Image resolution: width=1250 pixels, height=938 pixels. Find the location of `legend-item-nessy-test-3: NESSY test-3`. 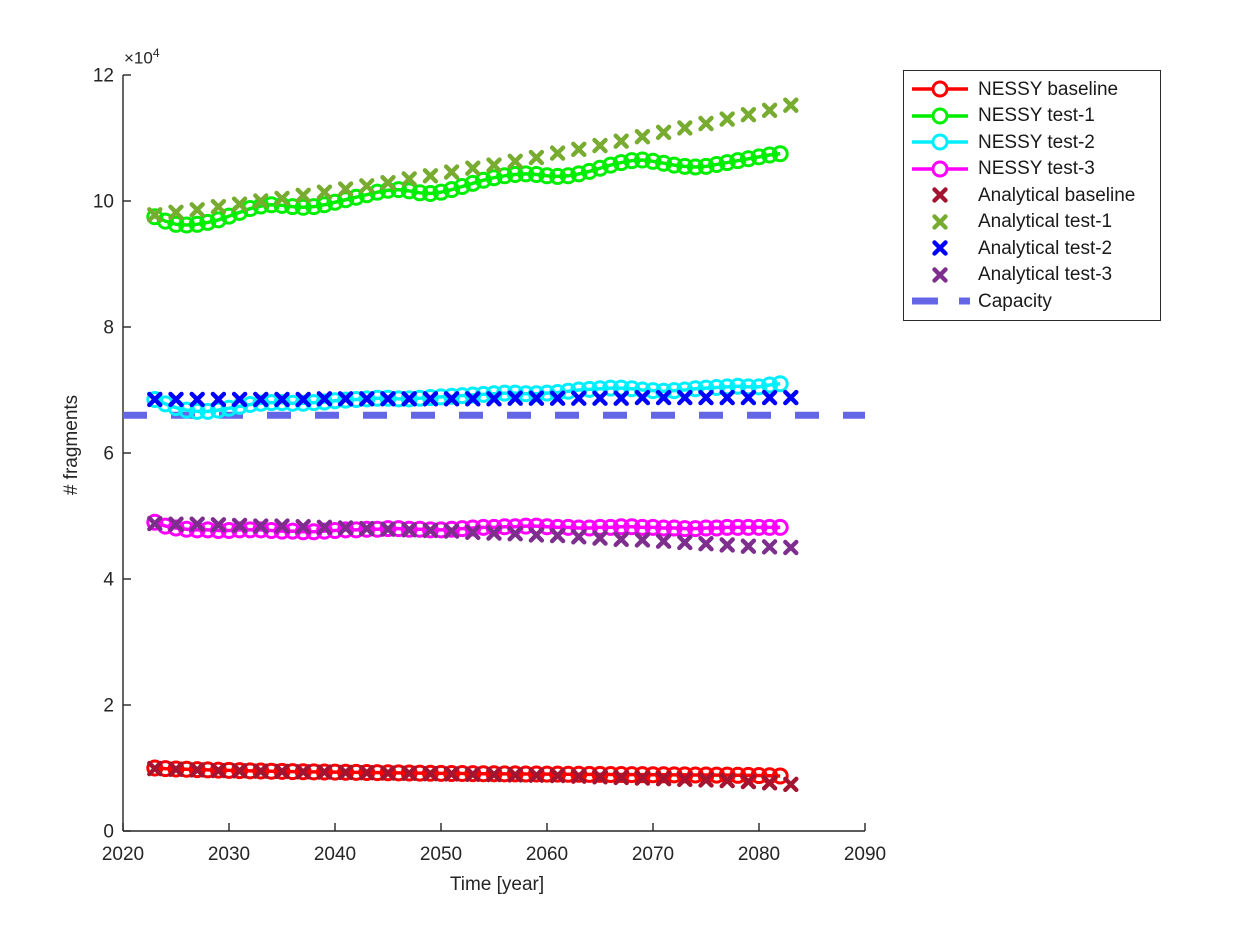

legend-item-nessy-test-3: NESSY test-3 is located at coordinates (1031, 169).